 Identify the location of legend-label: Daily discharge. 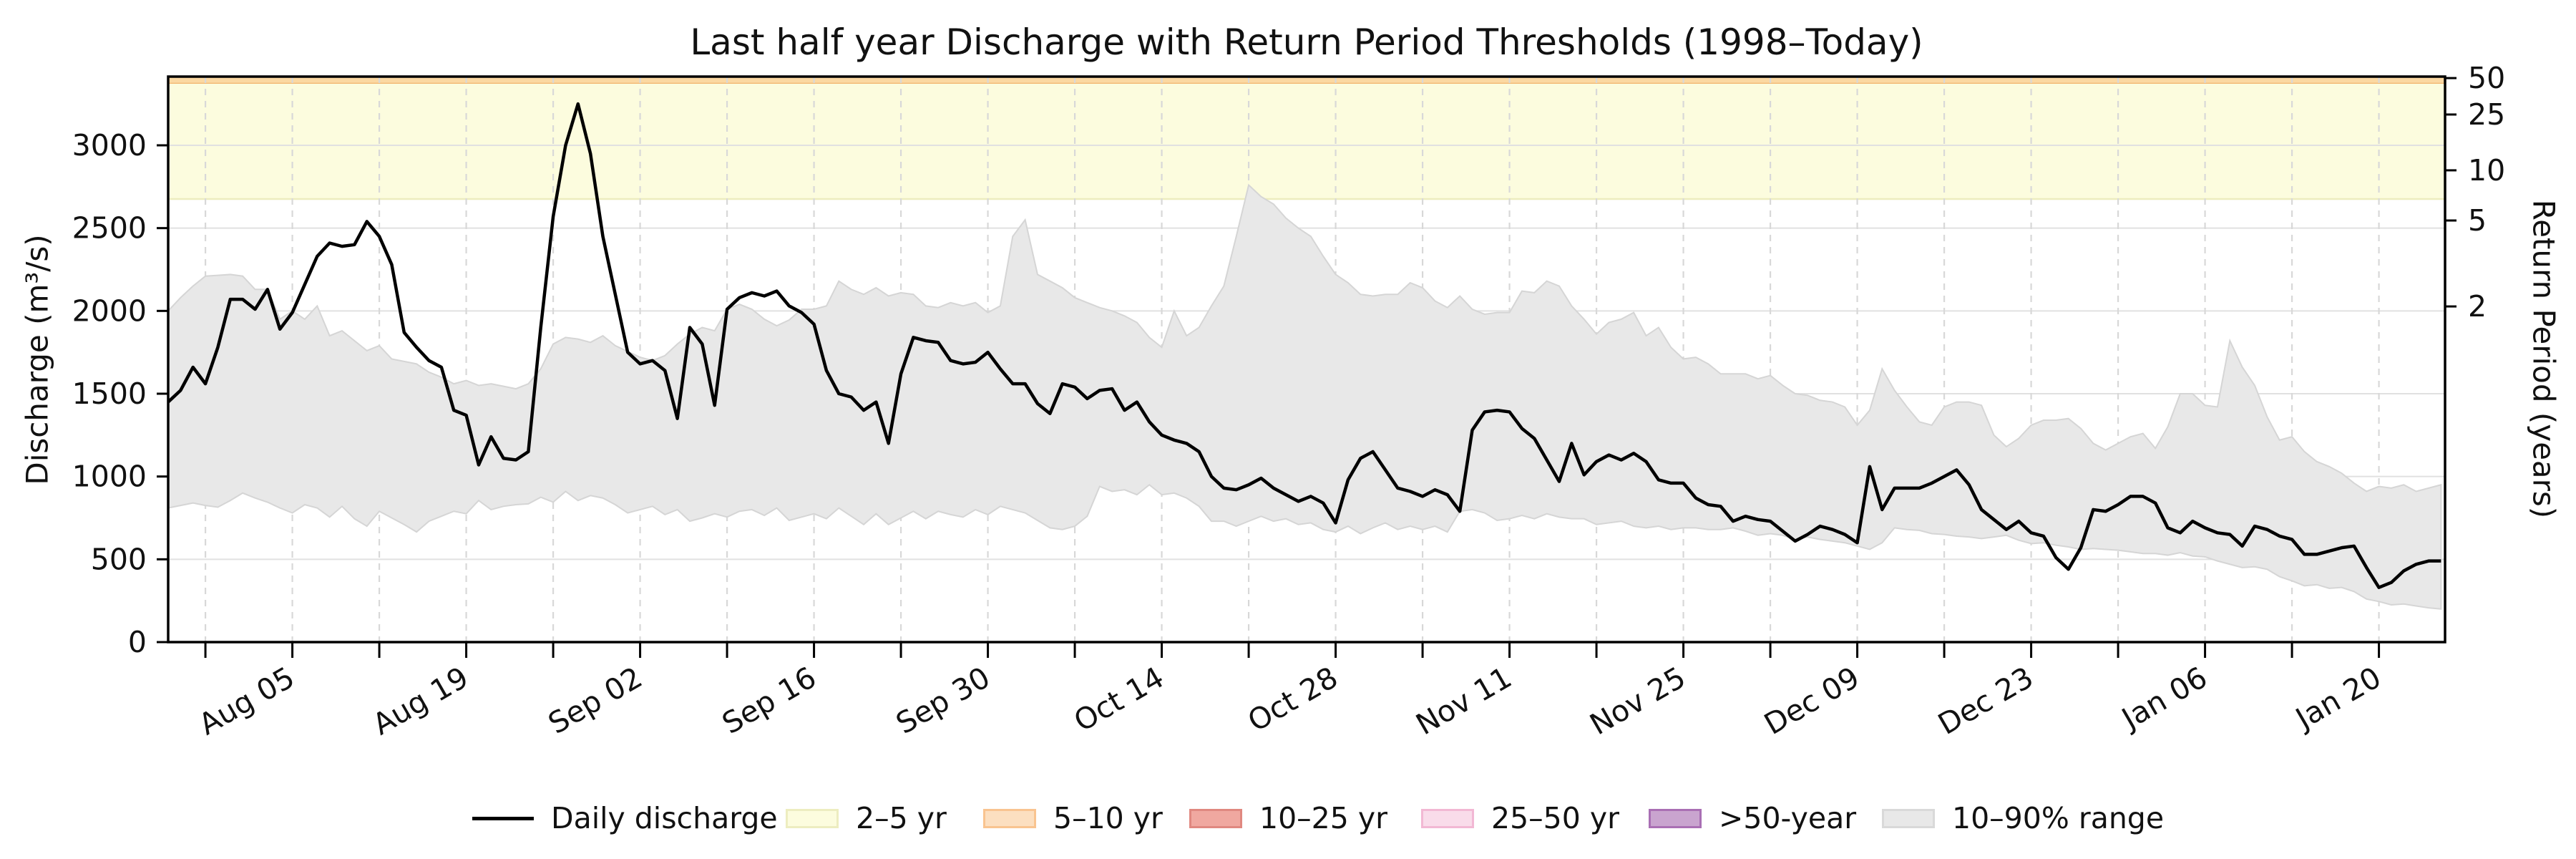
(664, 818).